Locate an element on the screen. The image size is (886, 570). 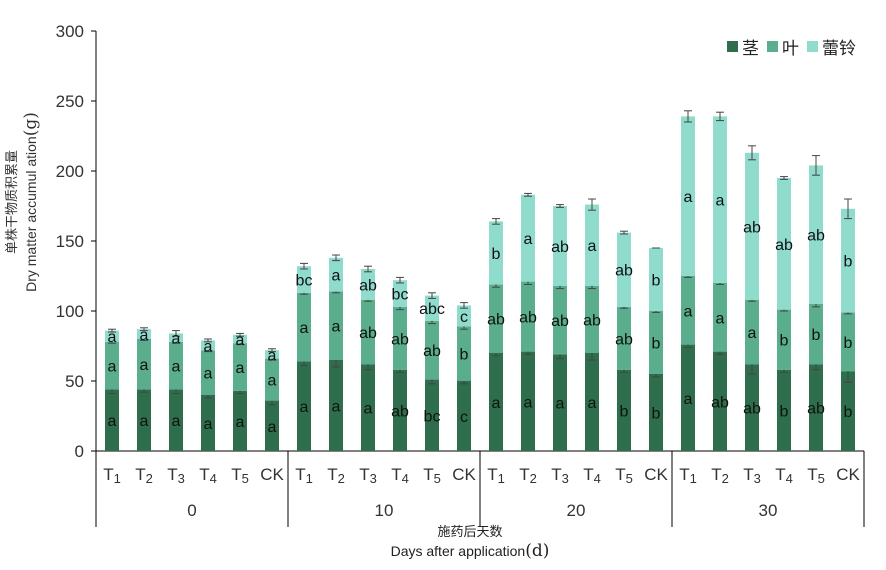
x-tick-label: T5 is located at coordinates (240, 475).